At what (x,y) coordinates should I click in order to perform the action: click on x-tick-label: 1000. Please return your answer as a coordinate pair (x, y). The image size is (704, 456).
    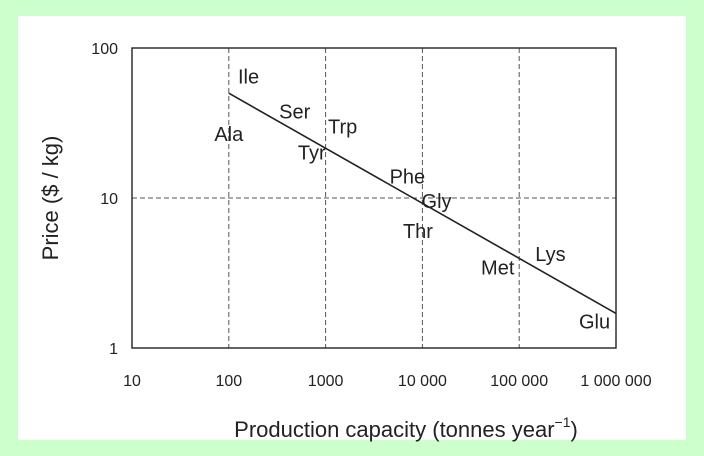
    Looking at the image, I should click on (326, 381).